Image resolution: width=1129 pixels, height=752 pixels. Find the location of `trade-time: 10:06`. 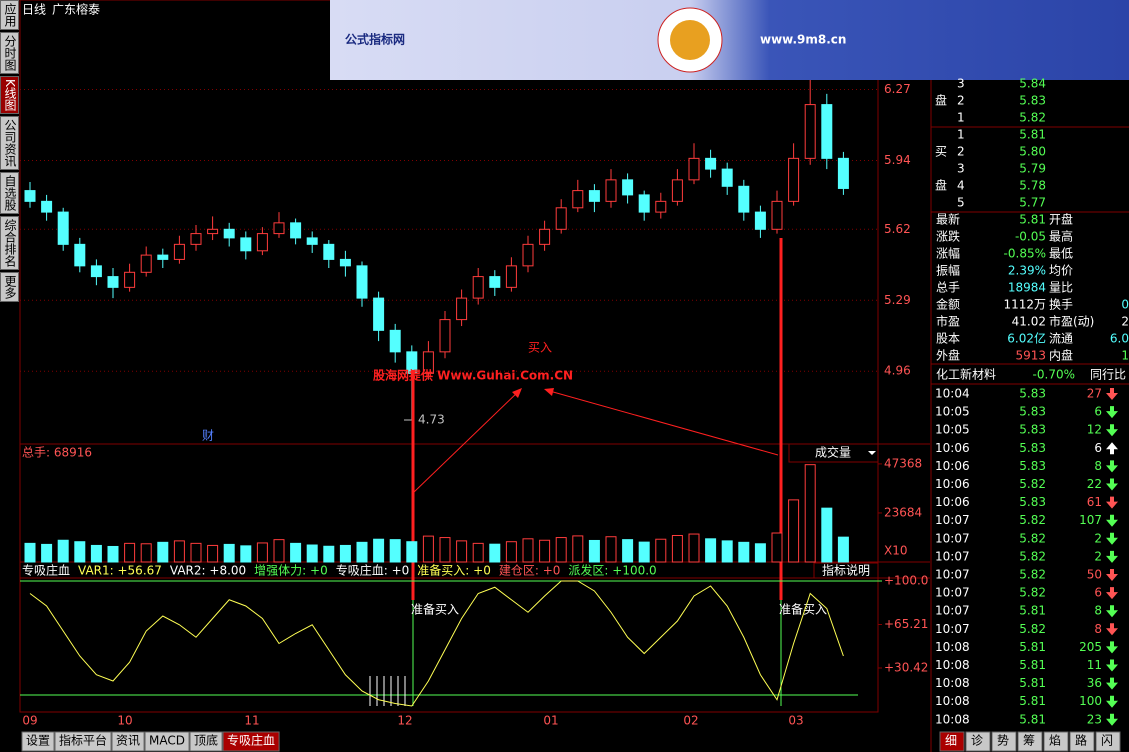

trade-time: 10:06 is located at coordinates (952, 484).